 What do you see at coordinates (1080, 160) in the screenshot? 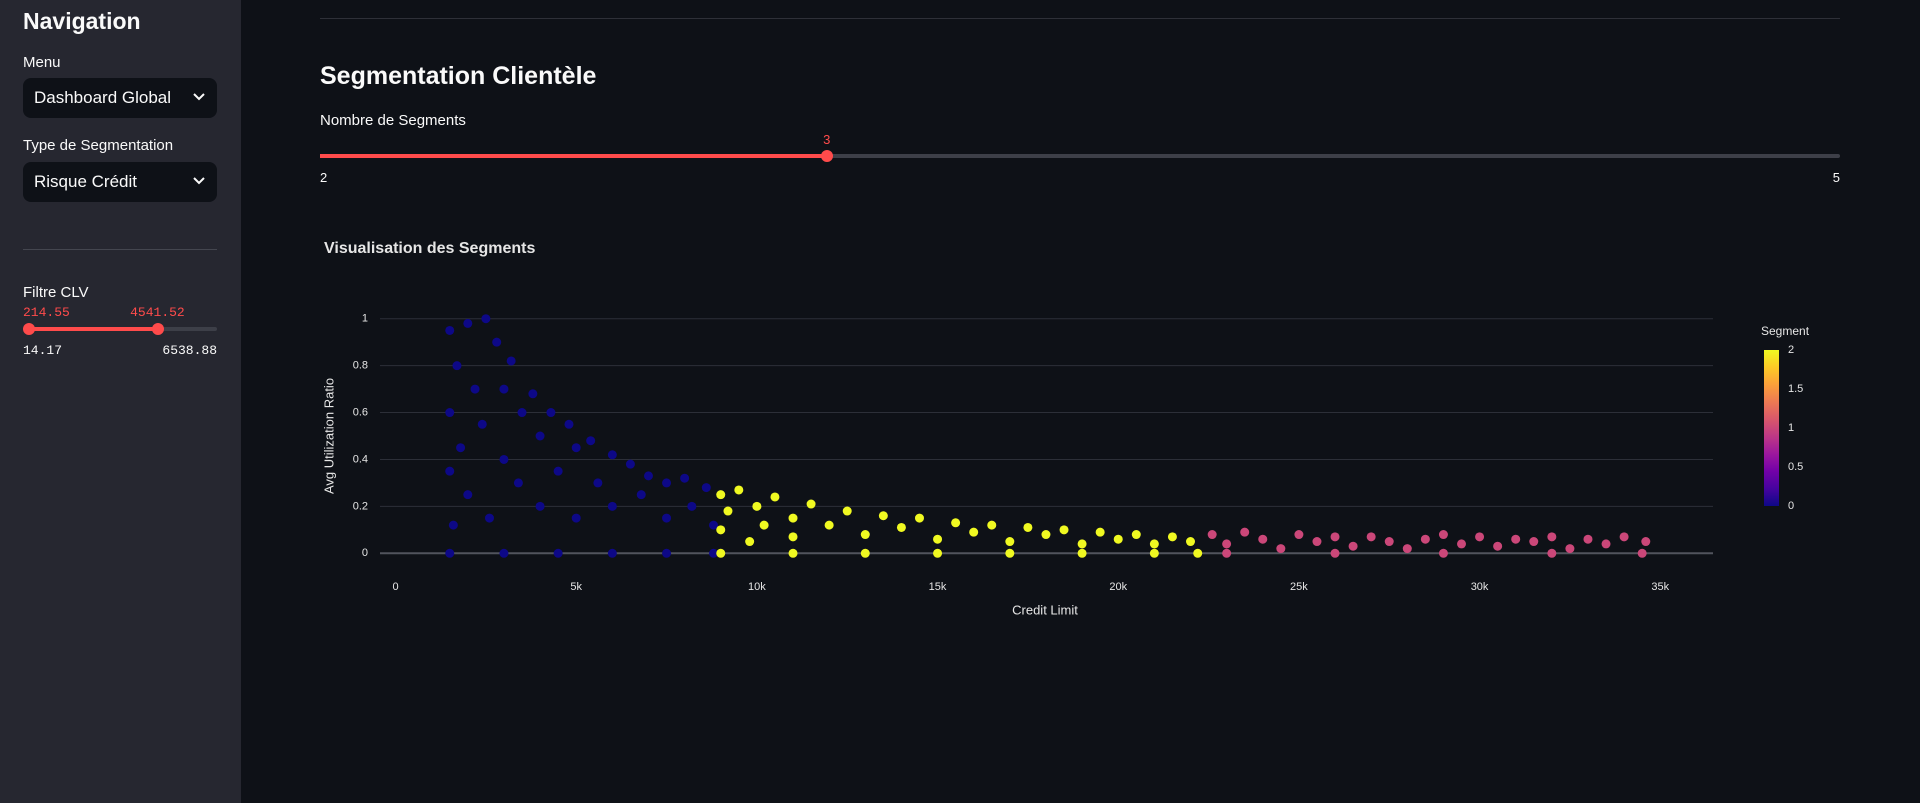
I see `segments-slider: 3 2 5` at bounding box center [1080, 160].